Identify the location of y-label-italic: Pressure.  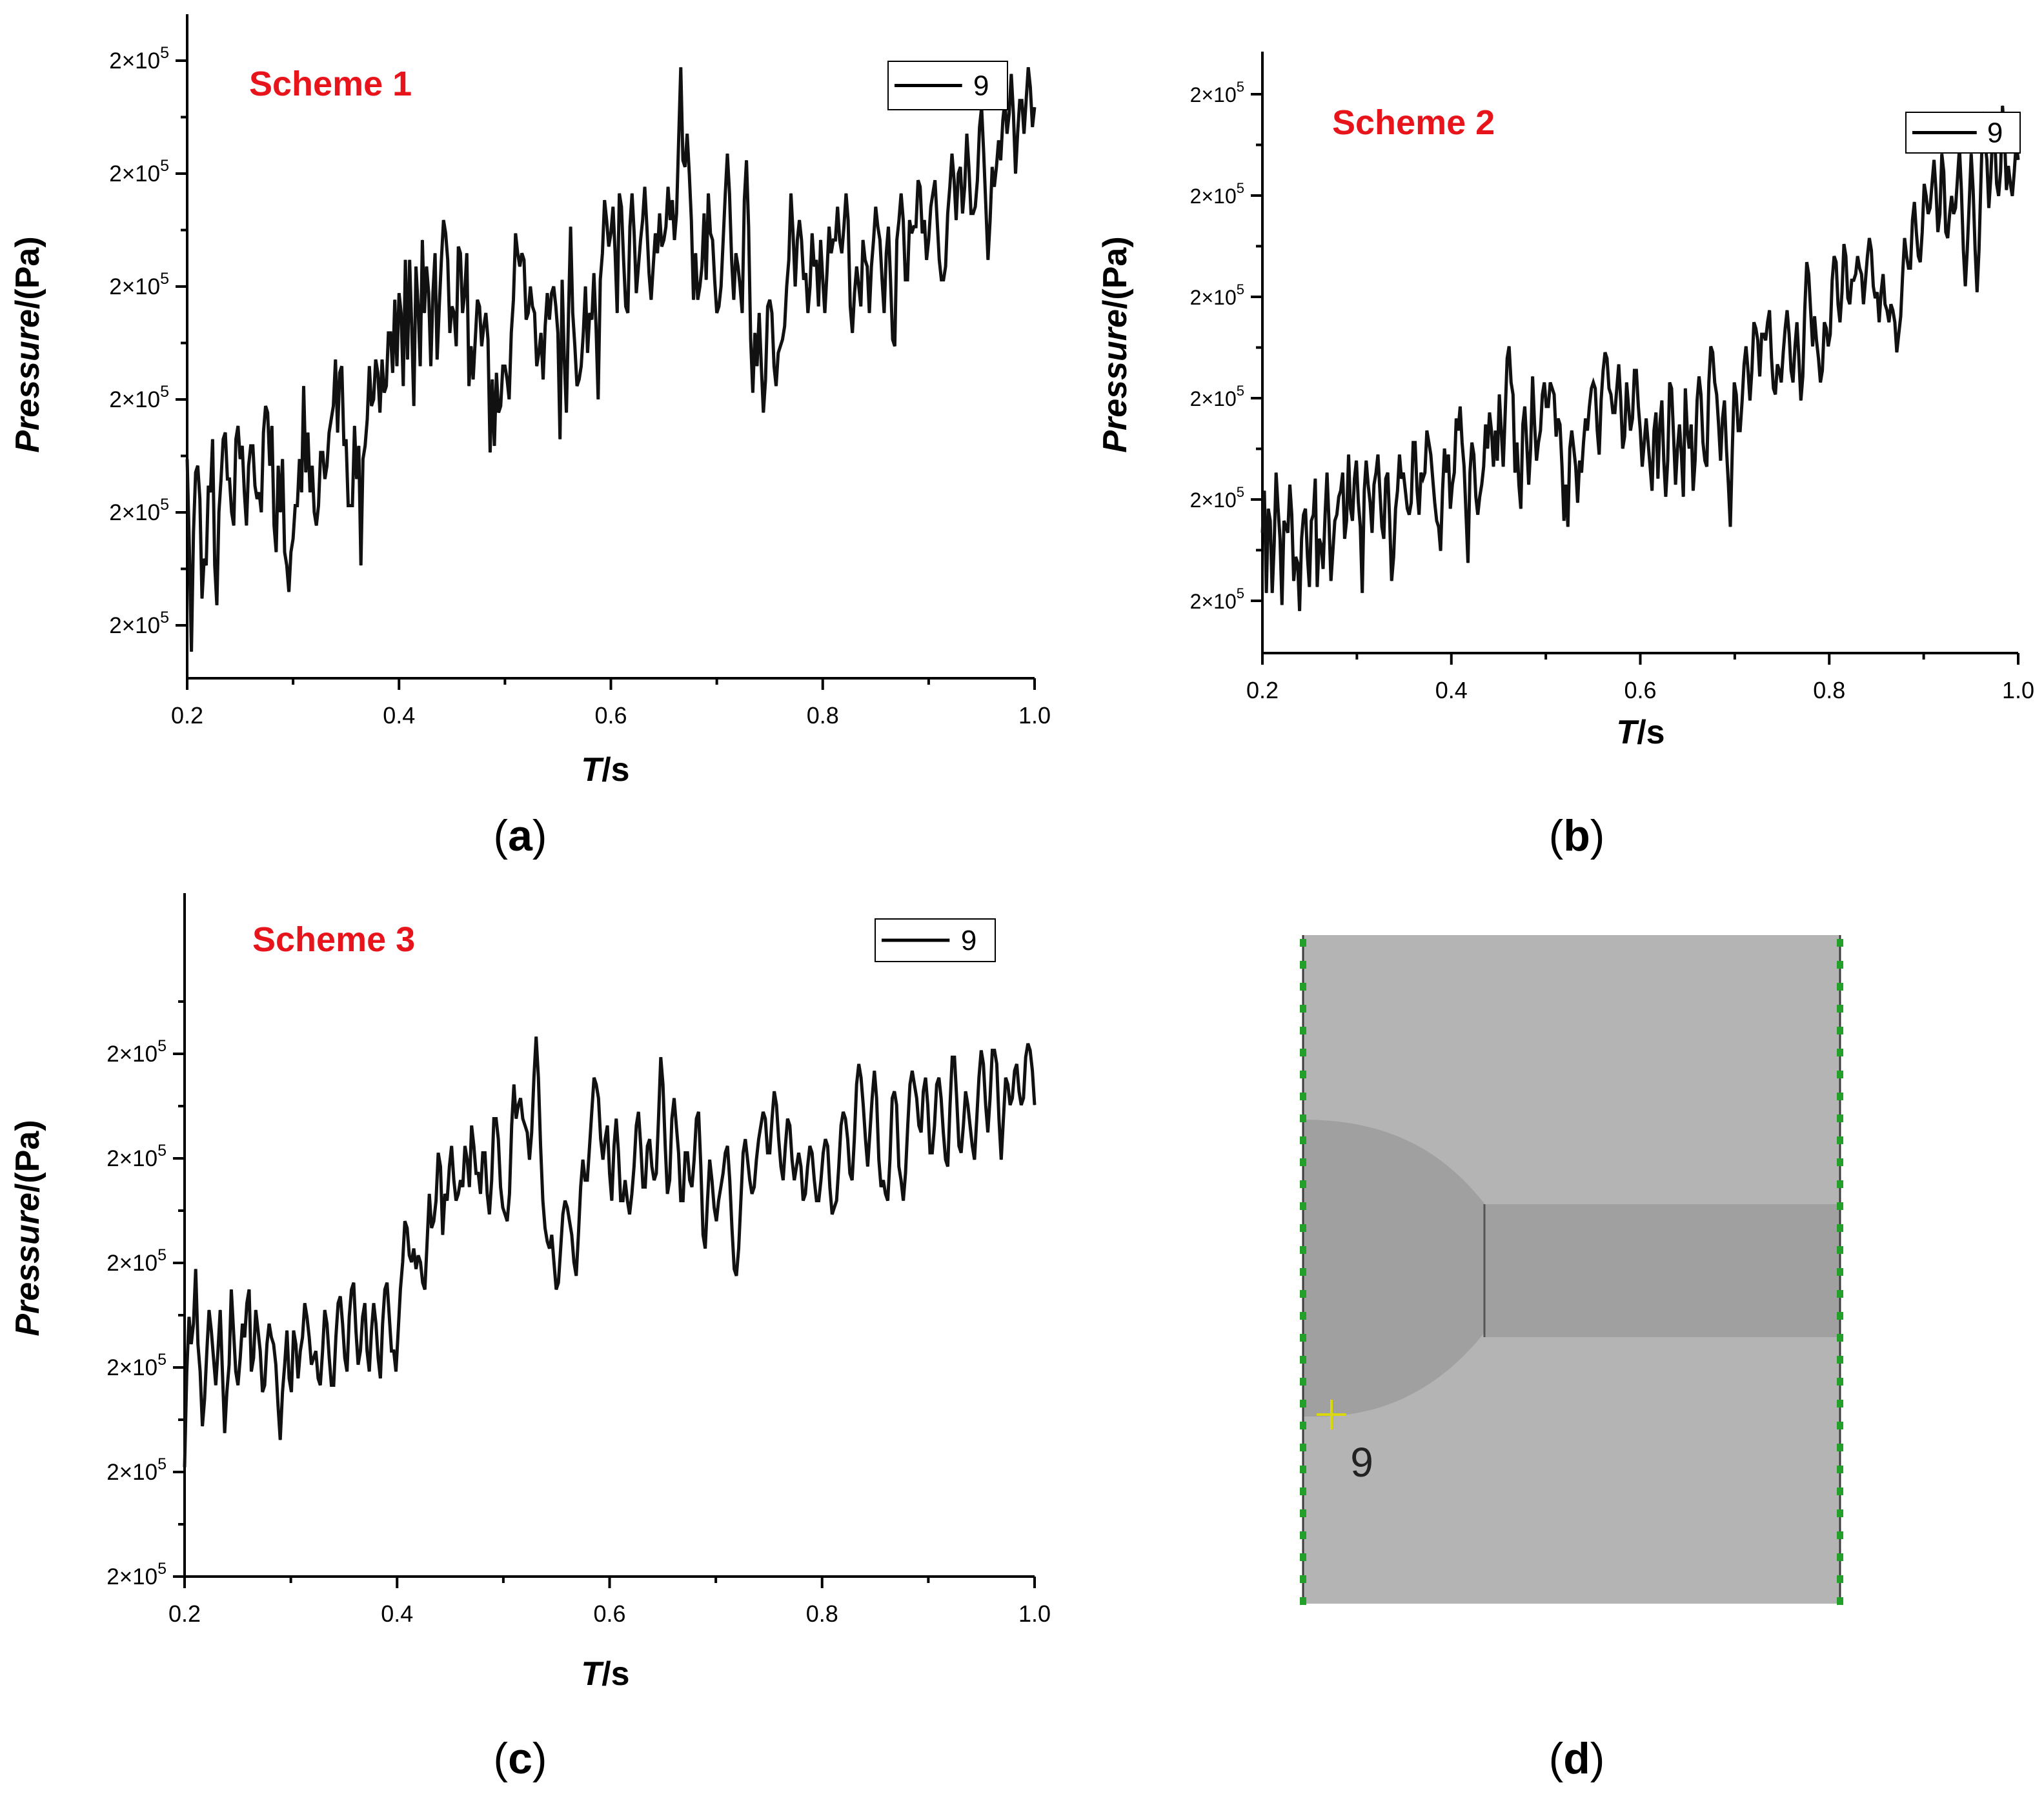
(27, 1264).